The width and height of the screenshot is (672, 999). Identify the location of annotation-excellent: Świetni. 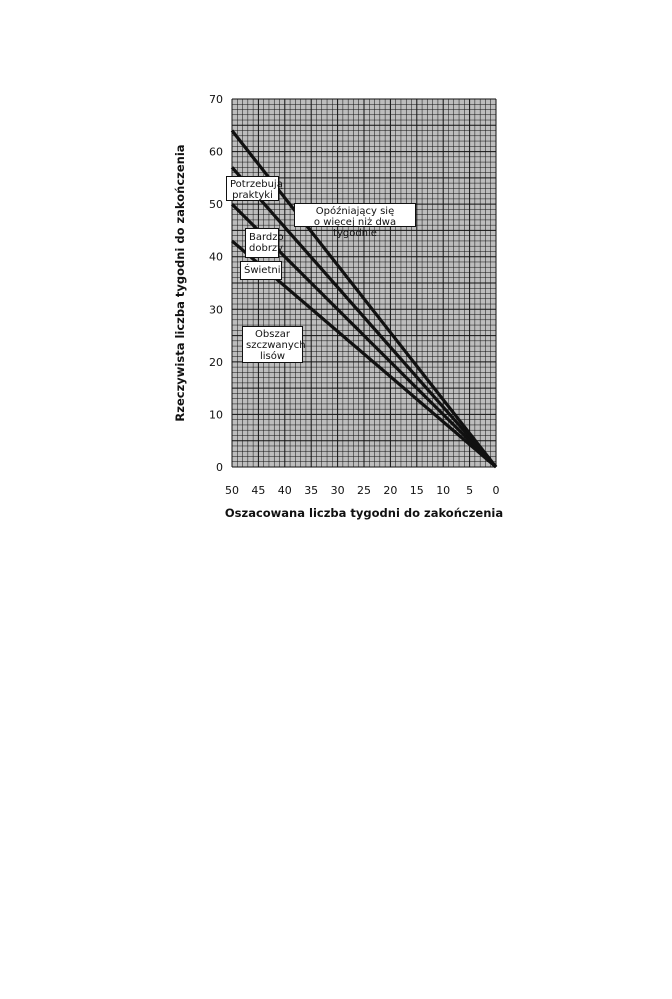
(261, 270).